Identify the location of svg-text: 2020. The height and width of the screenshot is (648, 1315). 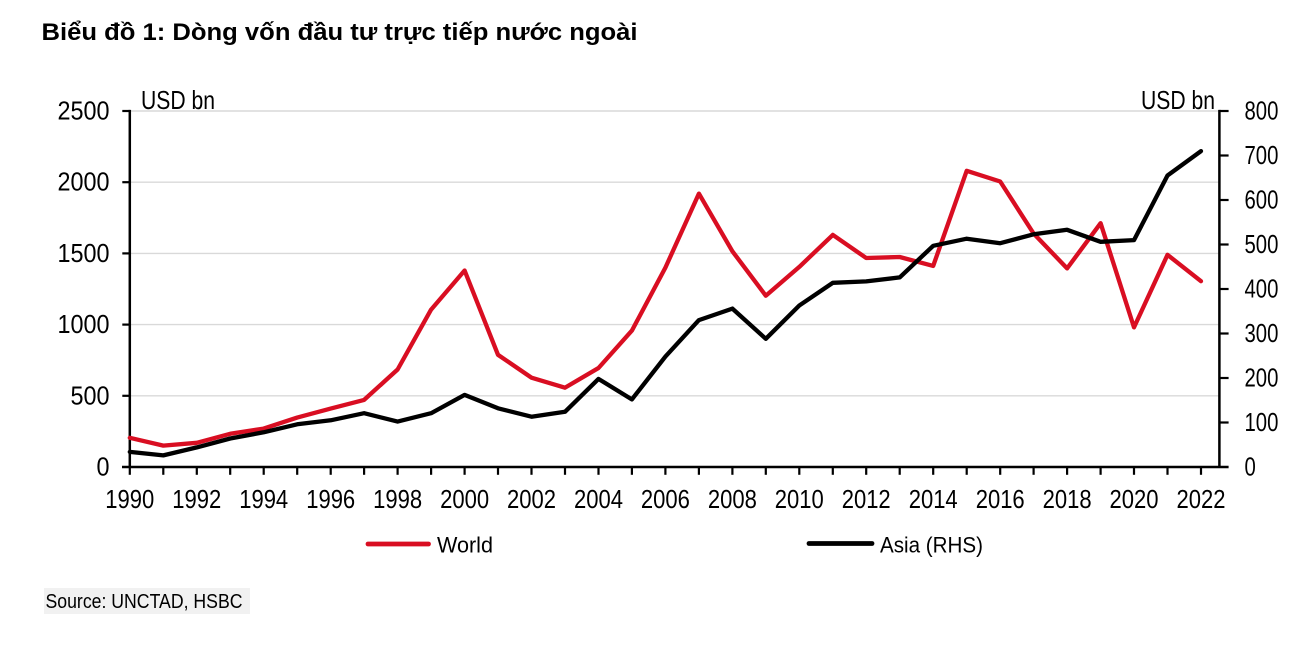
(1134, 499).